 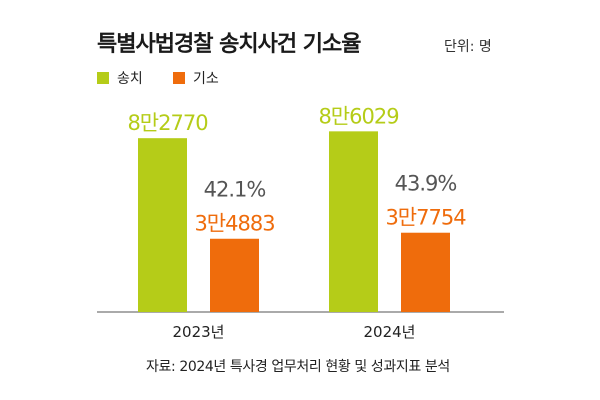 What do you see at coordinates (358, 116) in the screenshot?
I see `data-label-send-1: 8만6029` at bounding box center [358, 116].